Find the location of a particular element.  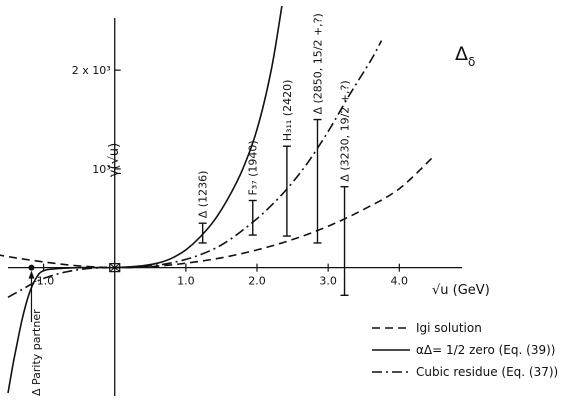

legend-label: Igi solution is located at coordinates (449, 328).